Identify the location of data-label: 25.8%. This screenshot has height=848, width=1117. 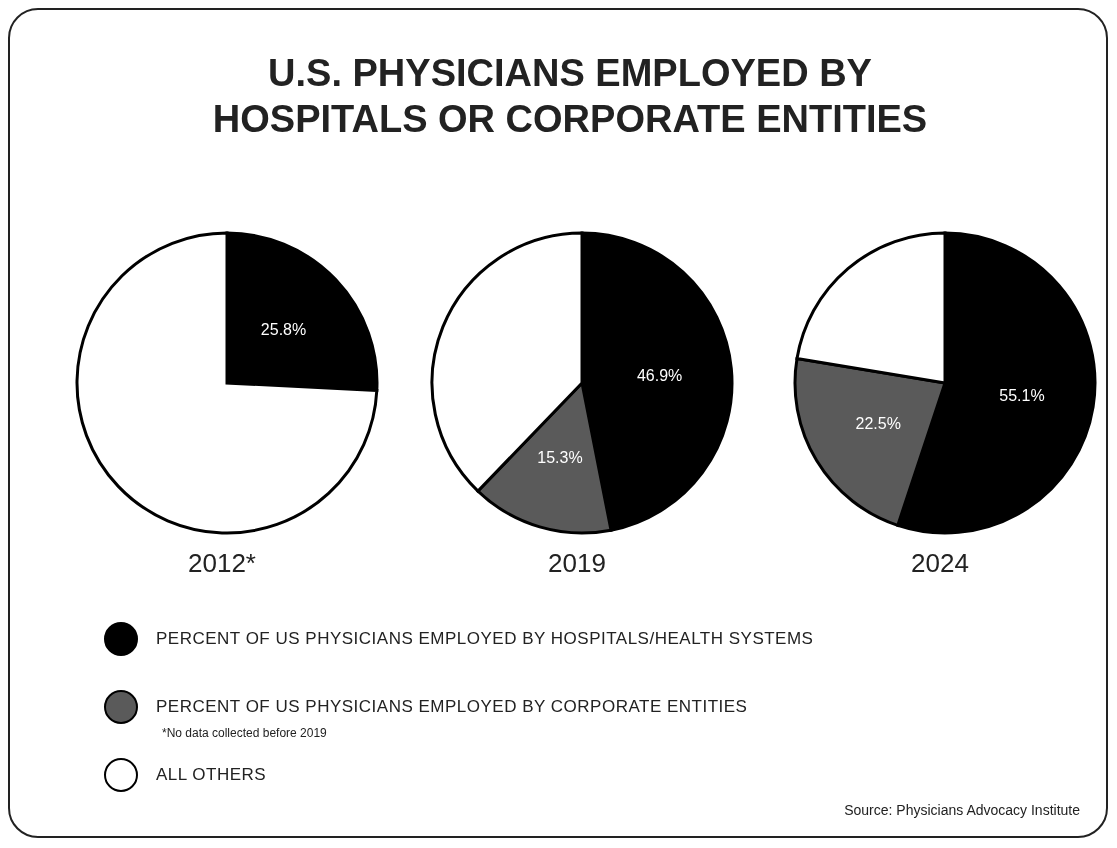
(283, 329).